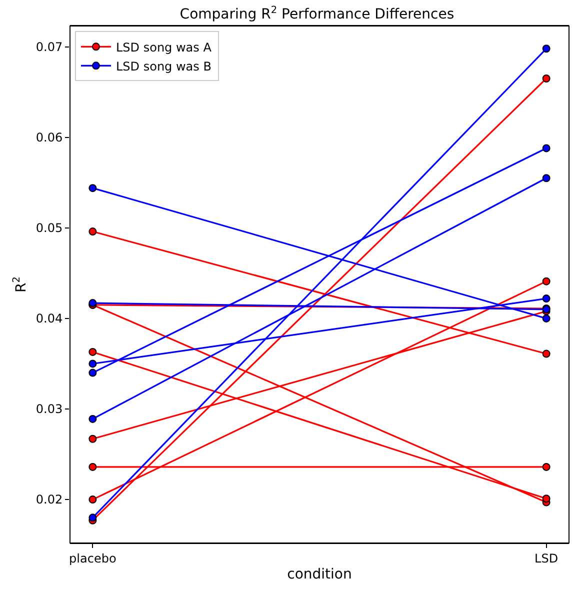 This screenshot has height=591, width=587. What do you see at coordinates (164, 66) in the screenshot?
I see `legend-label: LSD song was B` at bounding box center [164, 66].